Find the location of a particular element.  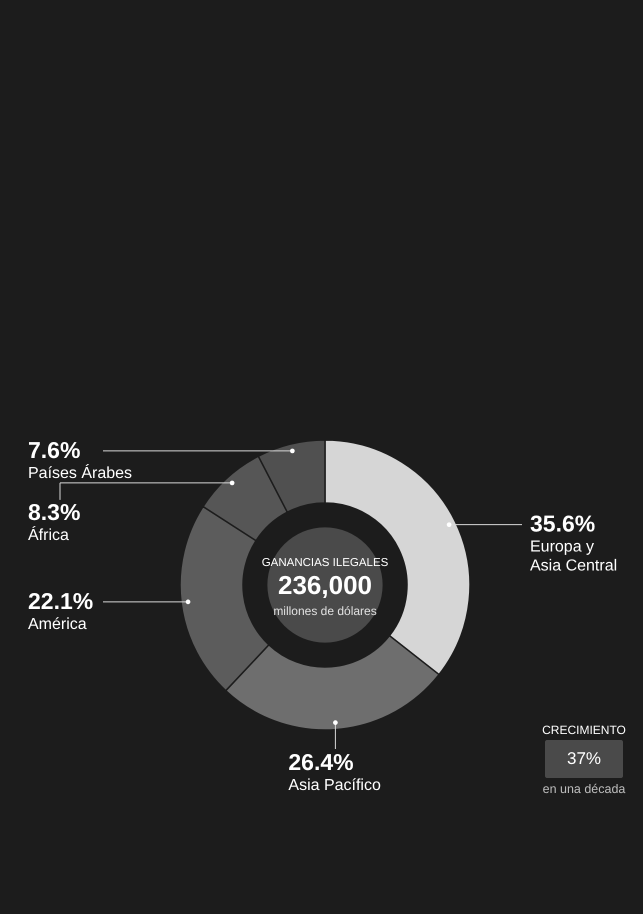

text: 236,000 is located at coordinates (325, 585).